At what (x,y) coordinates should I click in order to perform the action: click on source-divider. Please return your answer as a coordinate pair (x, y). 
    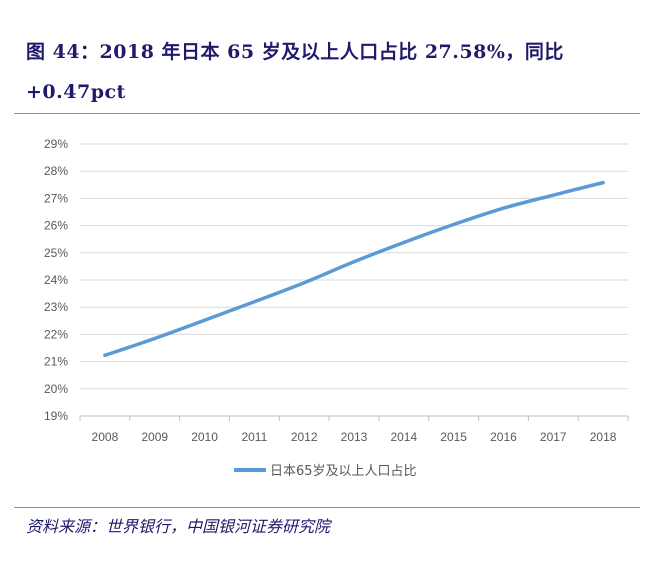
    Looking at the image, I should click on (327, 507).